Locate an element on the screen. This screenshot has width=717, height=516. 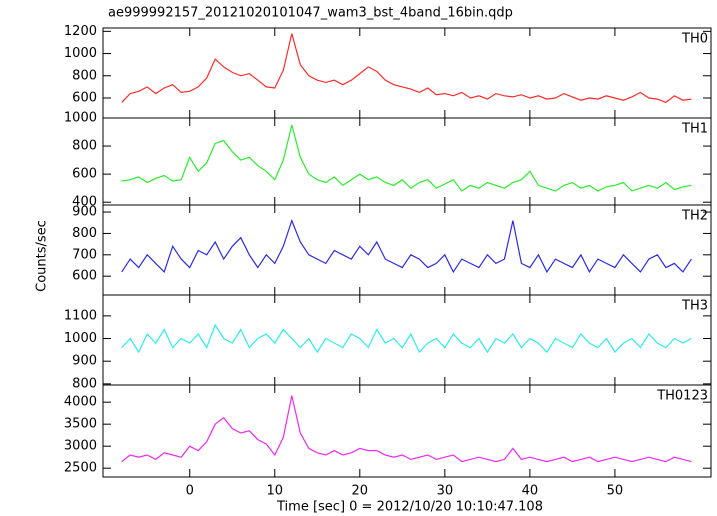
y-tick-label: 1200 is located at coordinates (80, 31).